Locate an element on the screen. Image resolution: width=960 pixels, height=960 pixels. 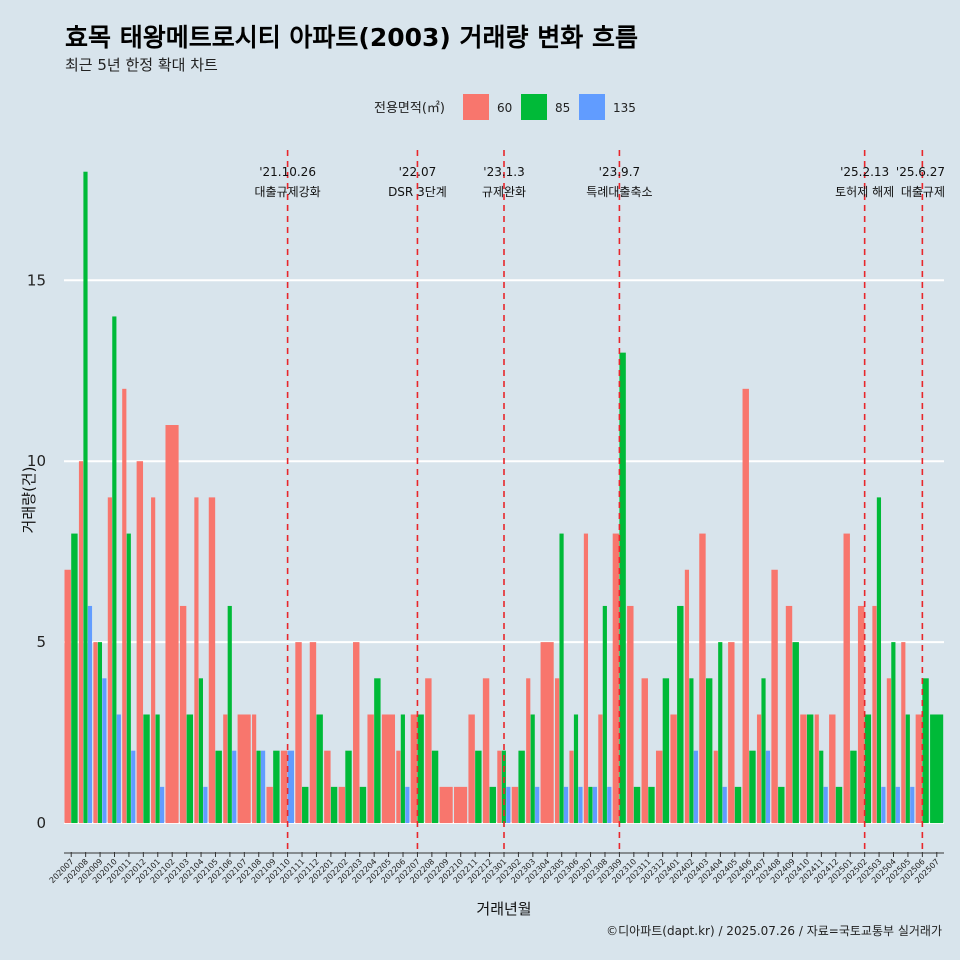
event-date: '23.1.3 is located at coordinates (503, 172).